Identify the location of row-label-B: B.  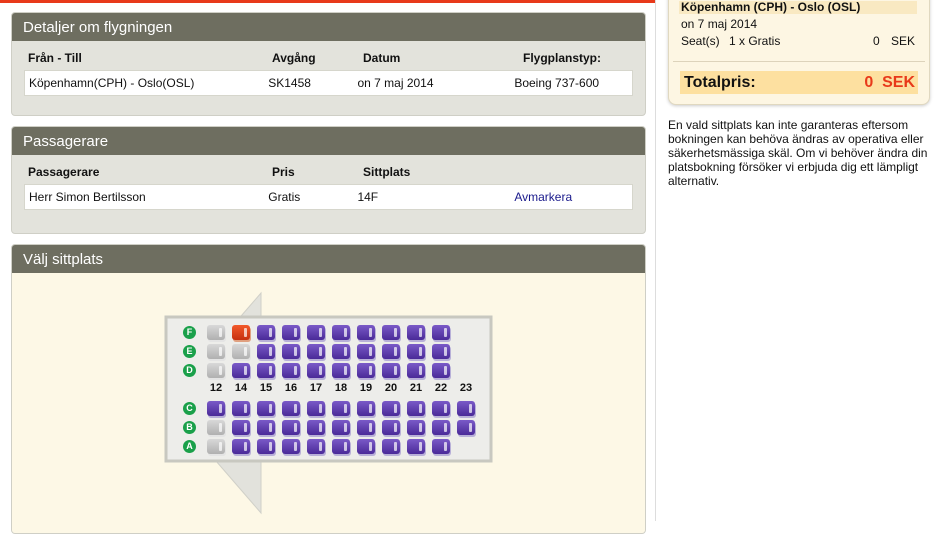
(189, 427).